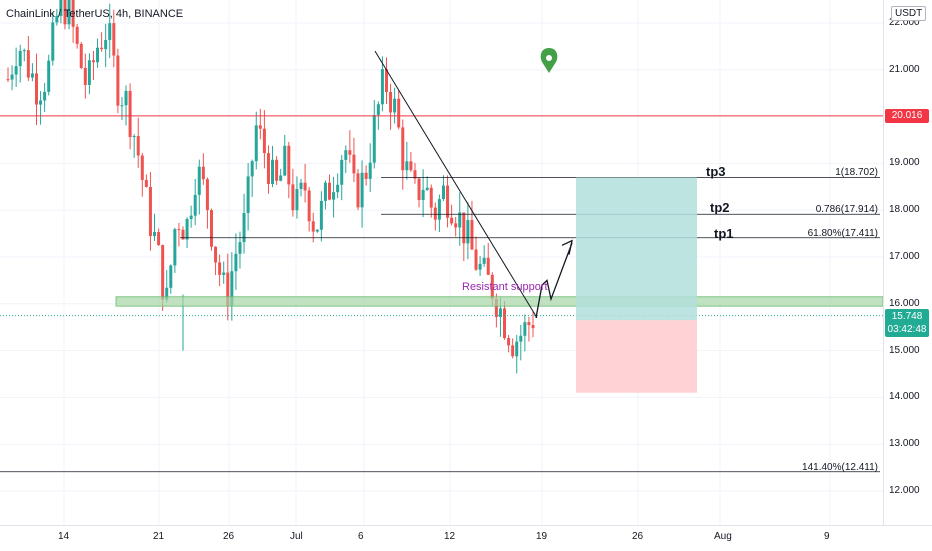  I want to click on price-tick-label: 21.000, so click(904, 69).